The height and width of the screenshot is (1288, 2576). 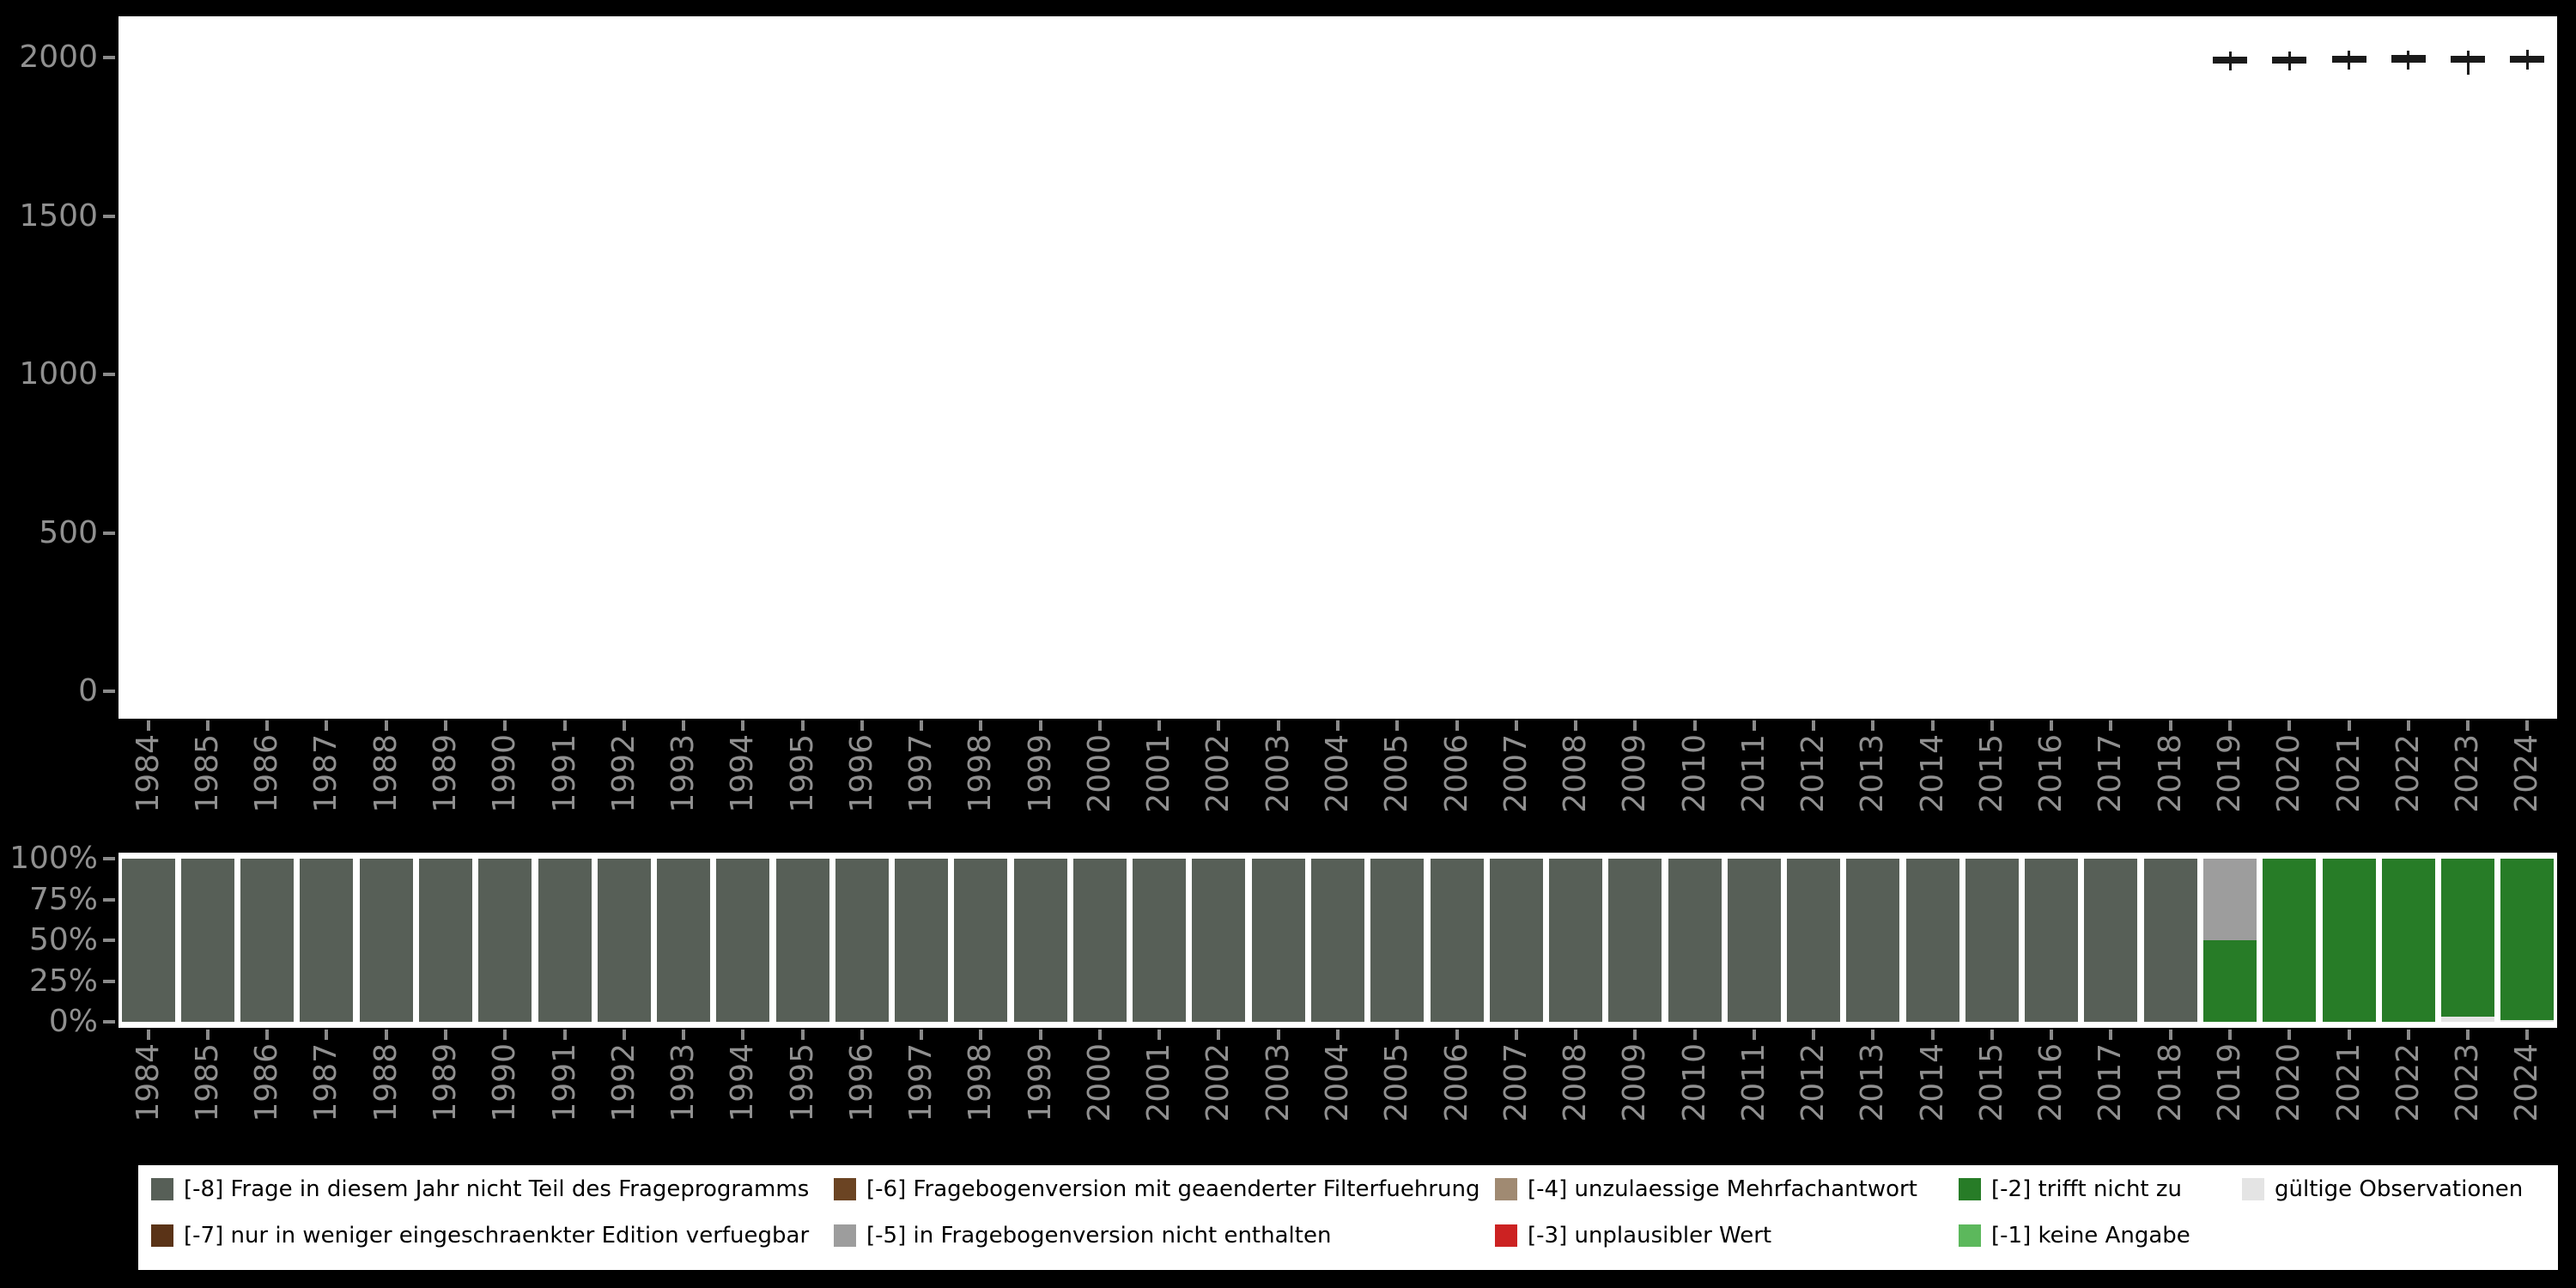 I want to click on x-tick-label: 2022, so click(x=2408, y=773).